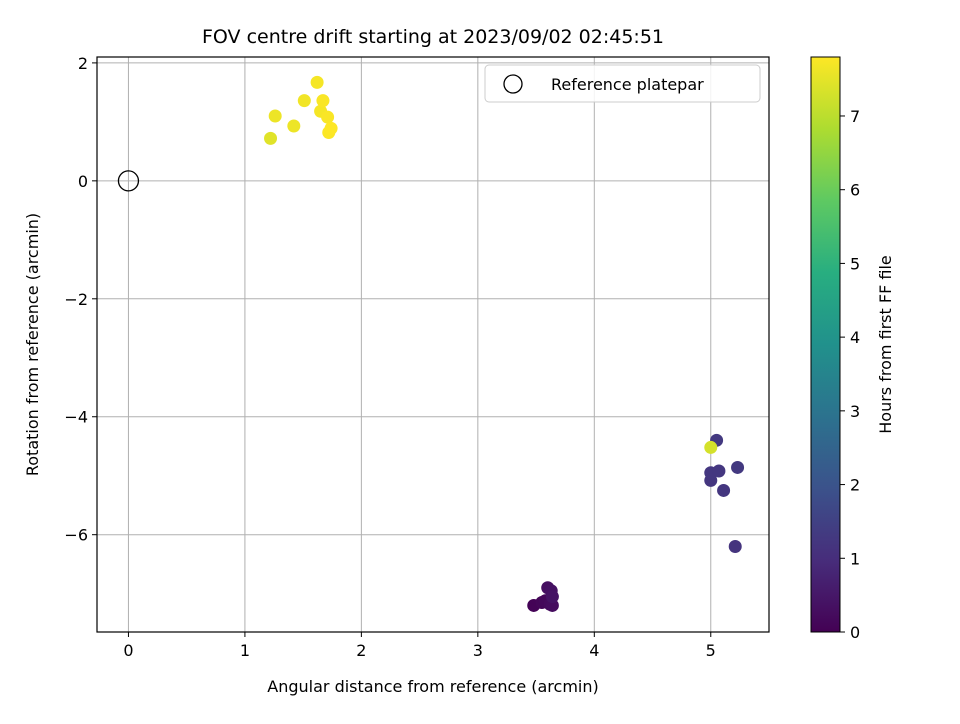  I want to click on y-tick-label: −4, so click(76, 417).